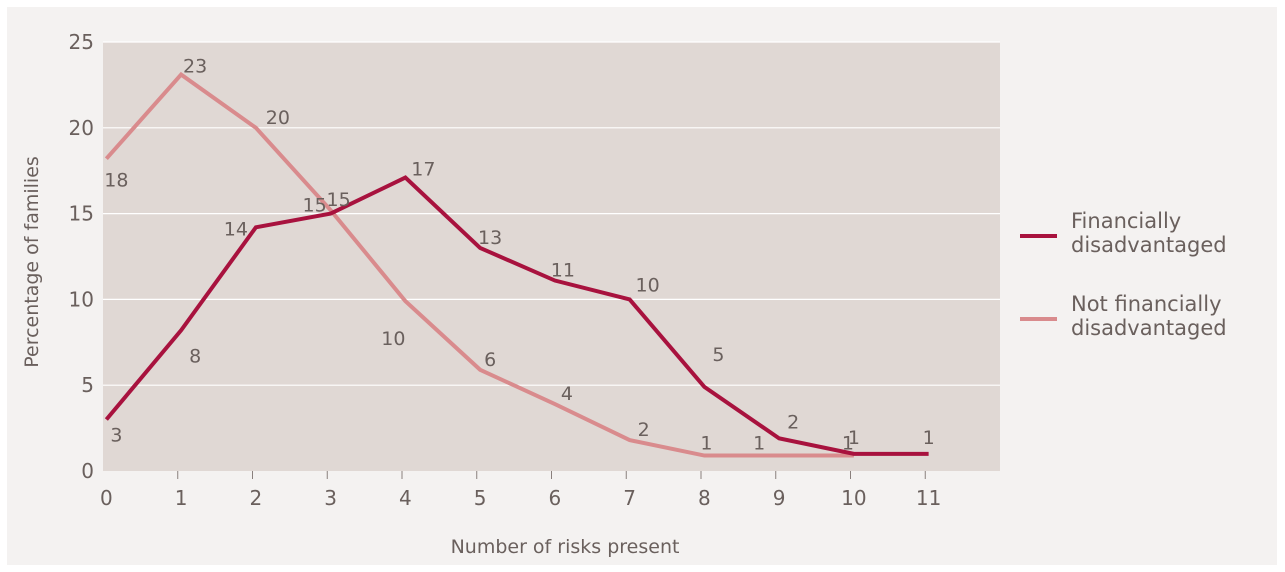 The width and height of the screenshot is (1285, 572). I want to click on data-label-financially-disadvantaged: 10, so click(648, 285).